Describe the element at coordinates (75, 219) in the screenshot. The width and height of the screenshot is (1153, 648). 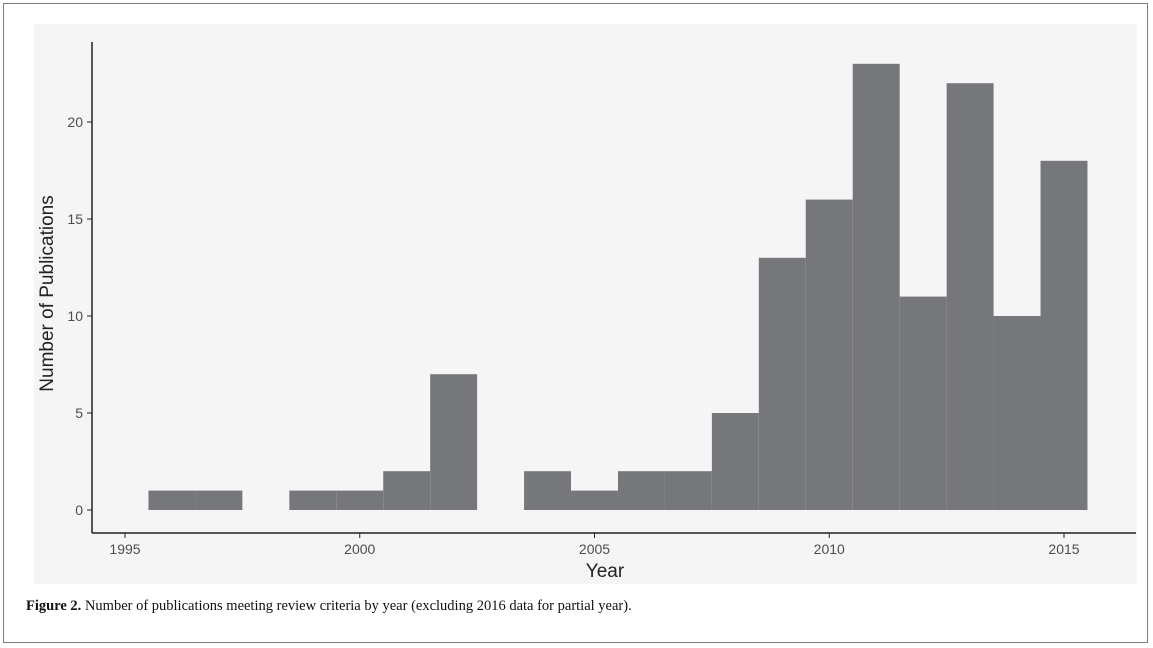
I see `y-tick-label: 15` at that location.